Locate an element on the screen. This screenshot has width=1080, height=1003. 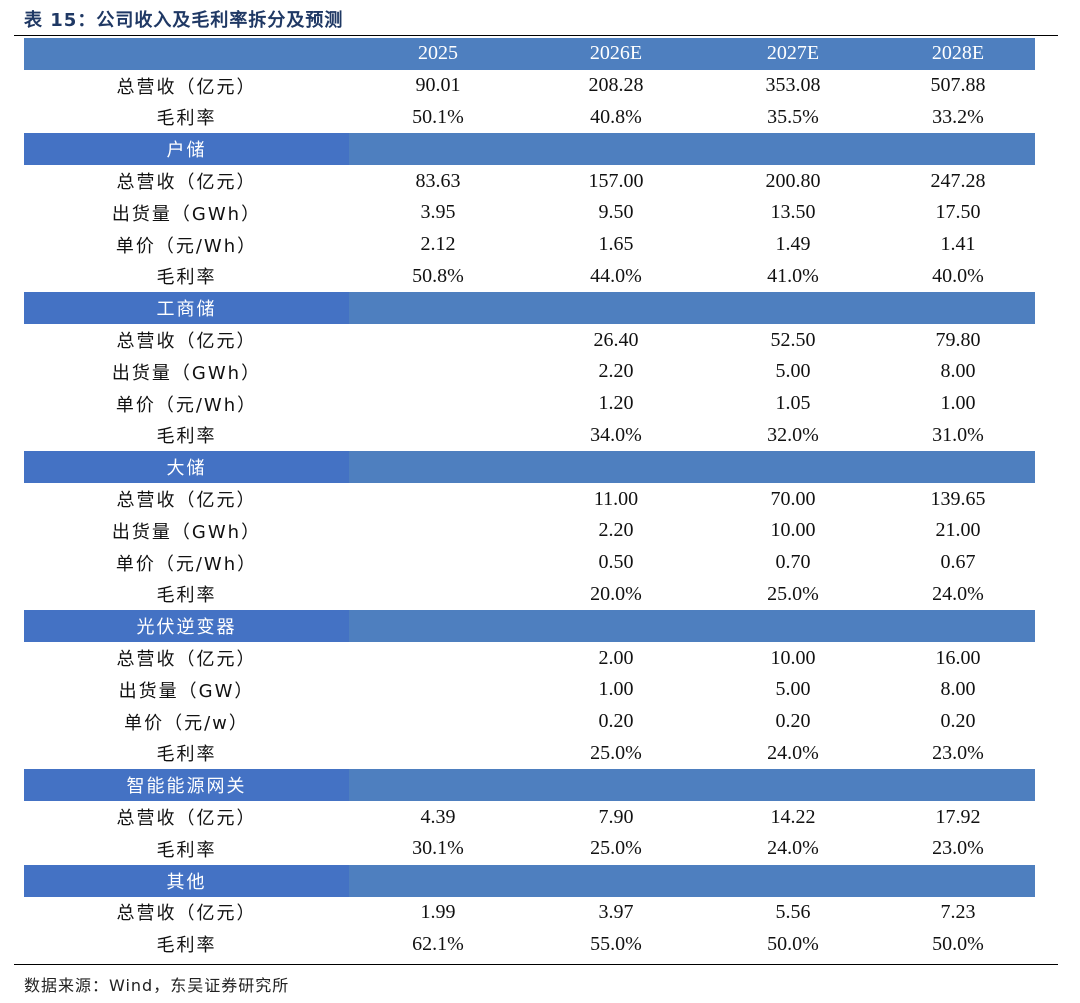
section-row: 户储 is located at coordinates (529, 149).